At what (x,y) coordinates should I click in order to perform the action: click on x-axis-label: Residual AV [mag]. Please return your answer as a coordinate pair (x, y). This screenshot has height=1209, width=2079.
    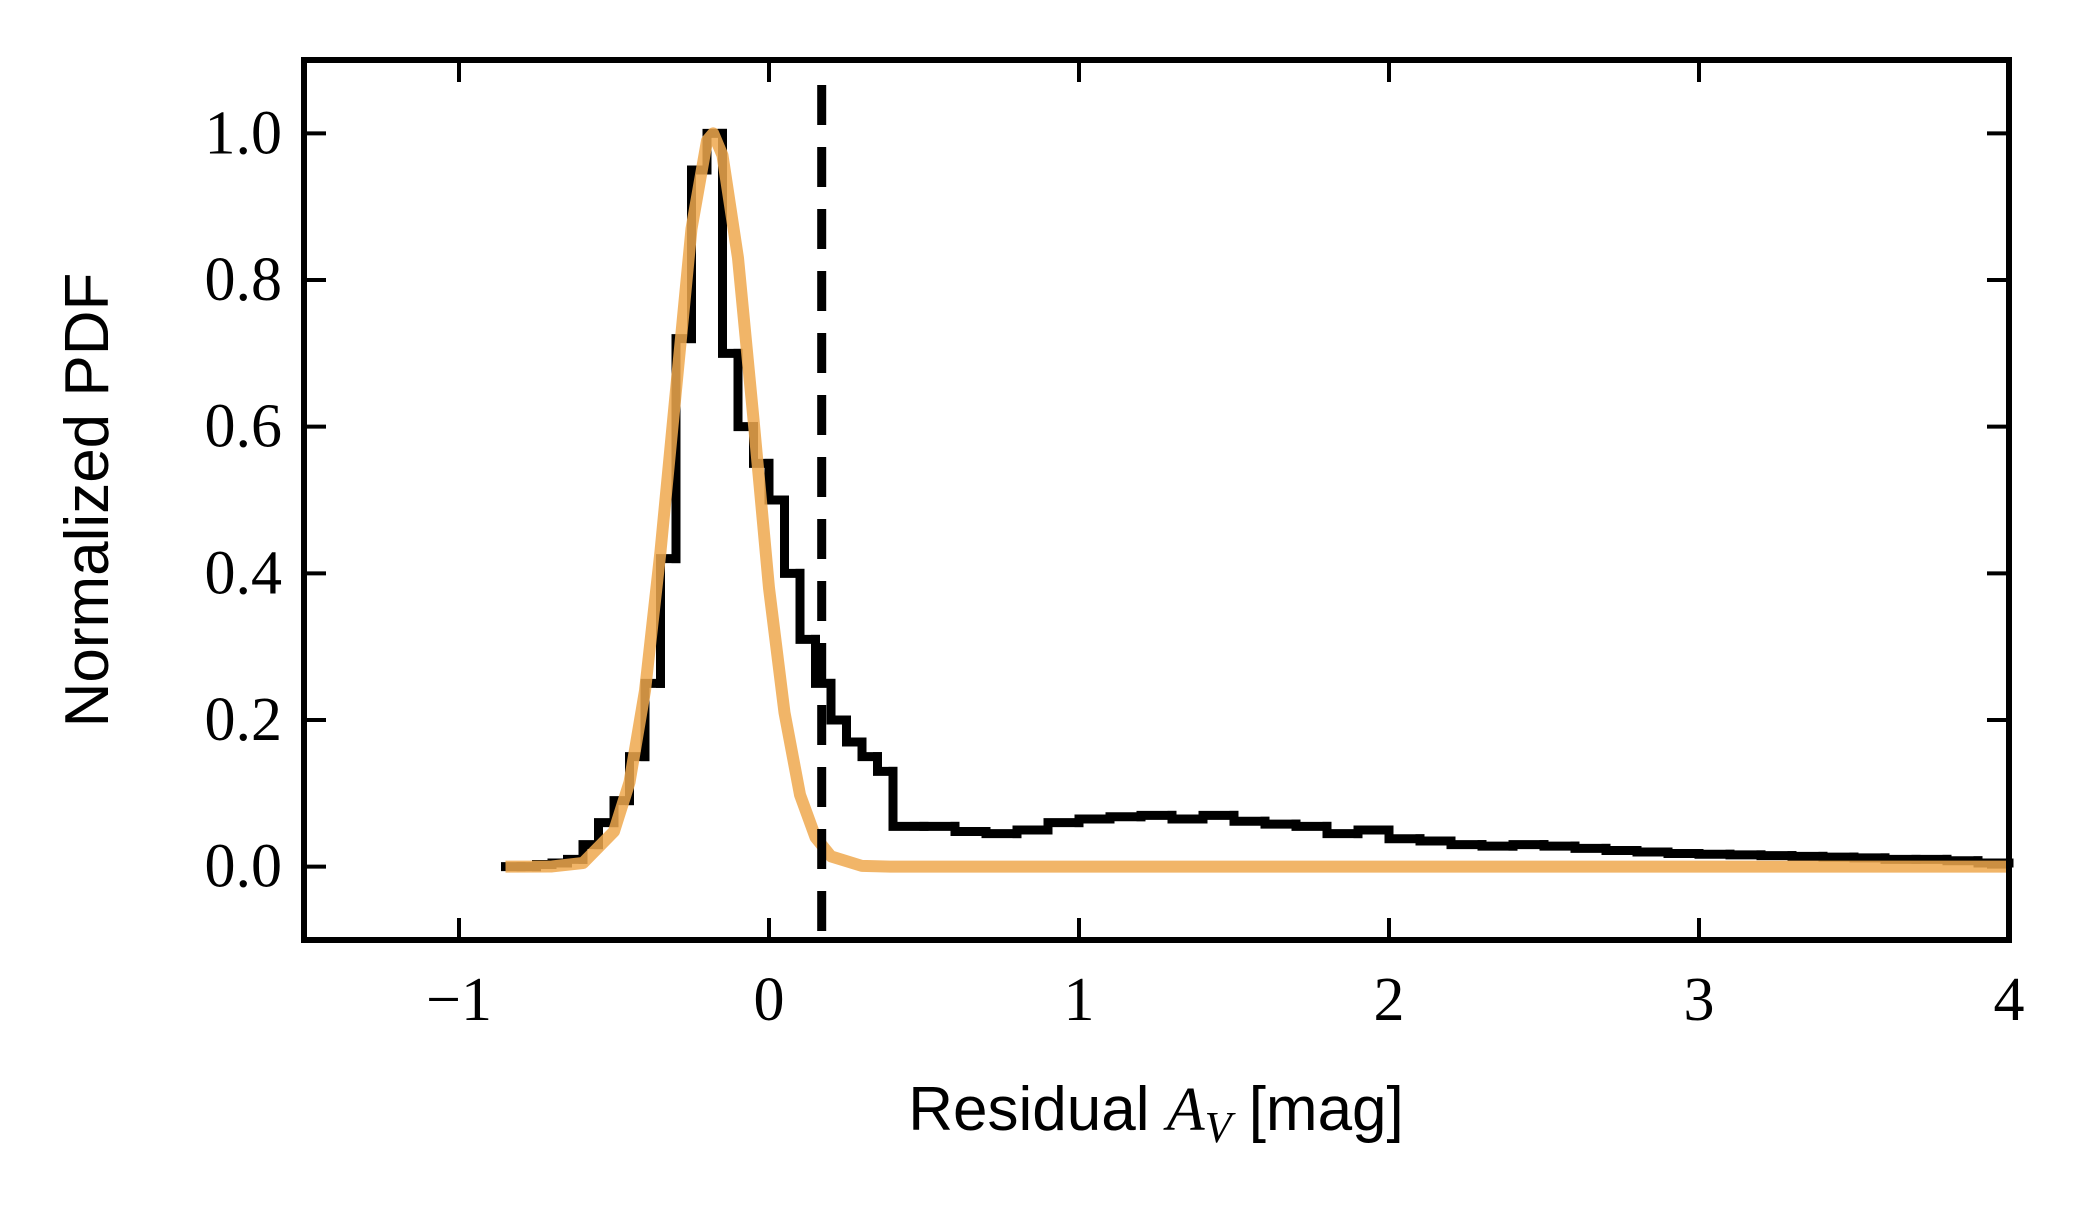
    Looking at the image, I should click on (1156, 1113).